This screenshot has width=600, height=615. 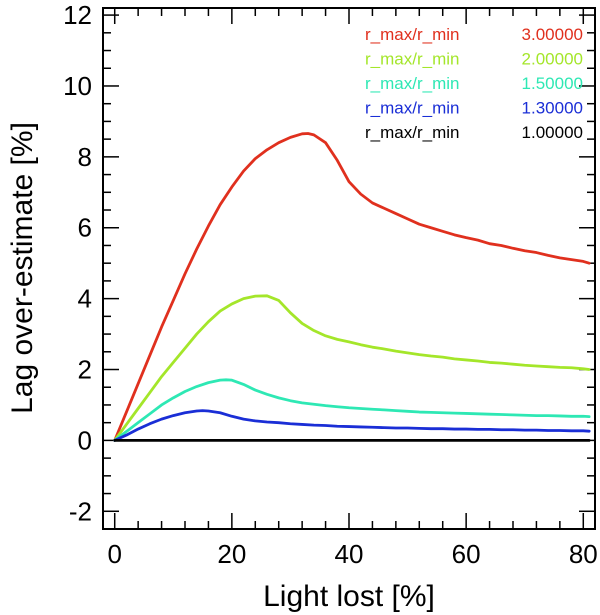 What do you see at coordinates (552, 83) in the screenshot?
I see `legend-entry-value: 1.50000` at bounding box center [552, 83].